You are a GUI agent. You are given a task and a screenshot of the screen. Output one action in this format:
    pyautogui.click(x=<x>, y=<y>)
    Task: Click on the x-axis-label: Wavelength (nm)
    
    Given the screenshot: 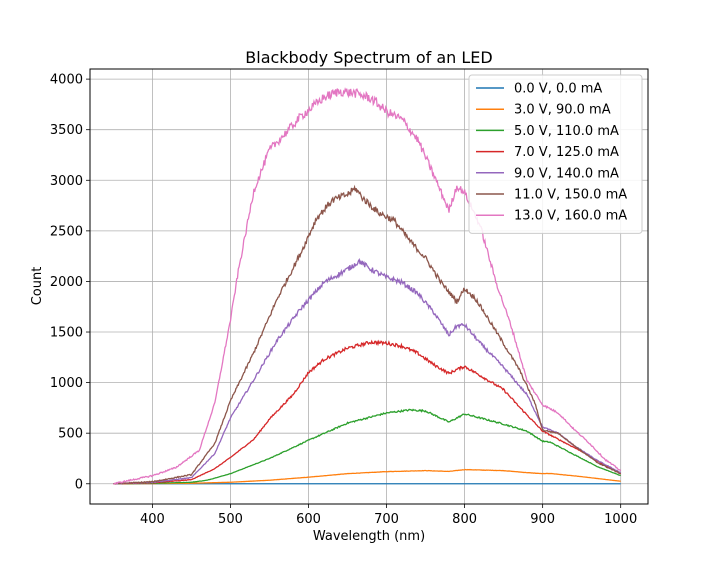 What is the action you would take?
    pyautogui.click(x=369, y=536)
    